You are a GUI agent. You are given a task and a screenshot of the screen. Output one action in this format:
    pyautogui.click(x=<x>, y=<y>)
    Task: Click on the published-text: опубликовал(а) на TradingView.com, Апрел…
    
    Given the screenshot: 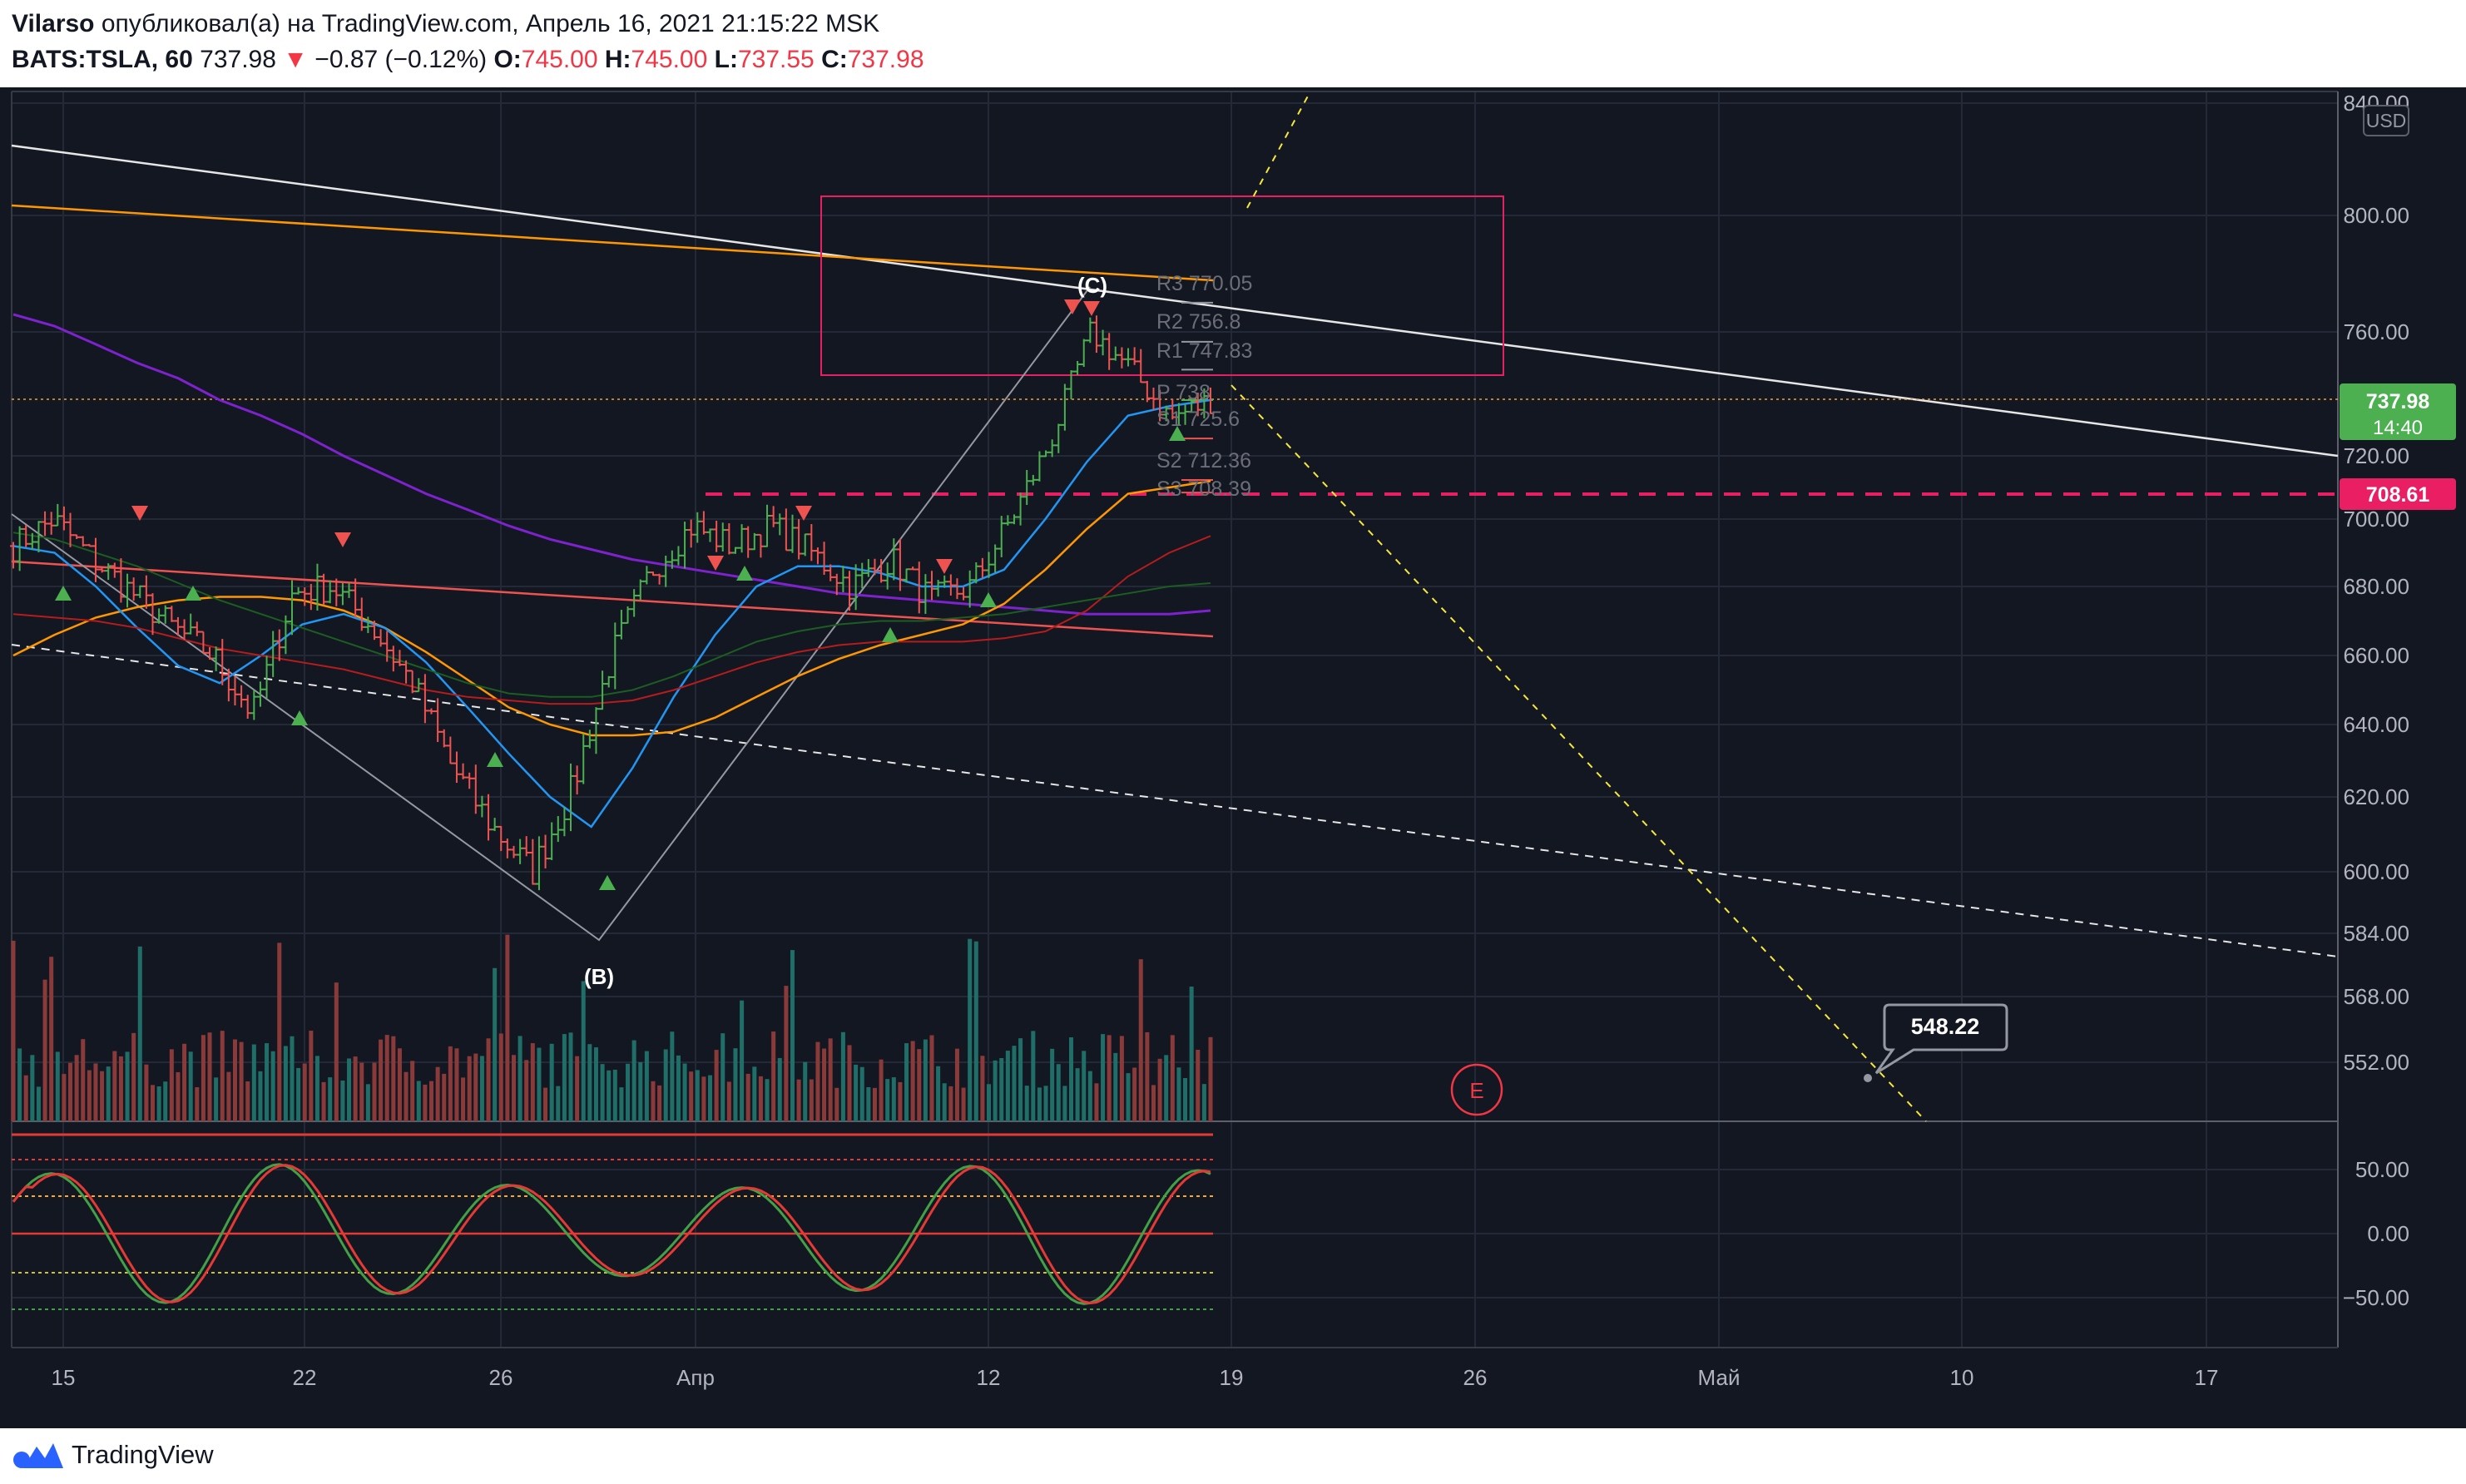 What is the action you would take?
    pyautogui.click(x=490, y=23)
    